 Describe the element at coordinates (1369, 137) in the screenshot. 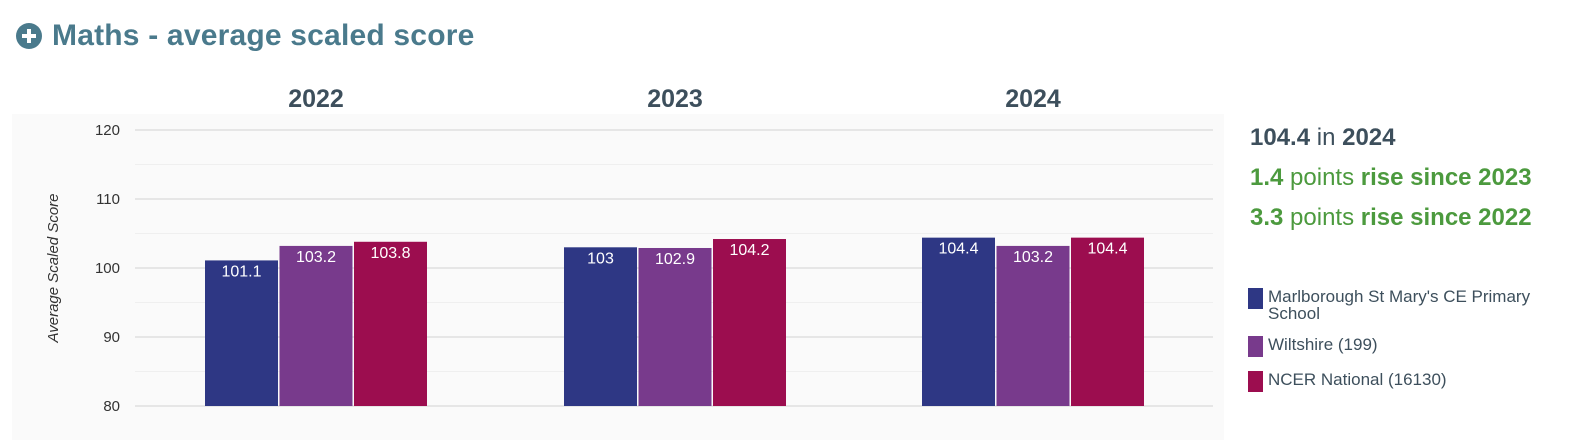

I see `latest-year: 2024` at that location.